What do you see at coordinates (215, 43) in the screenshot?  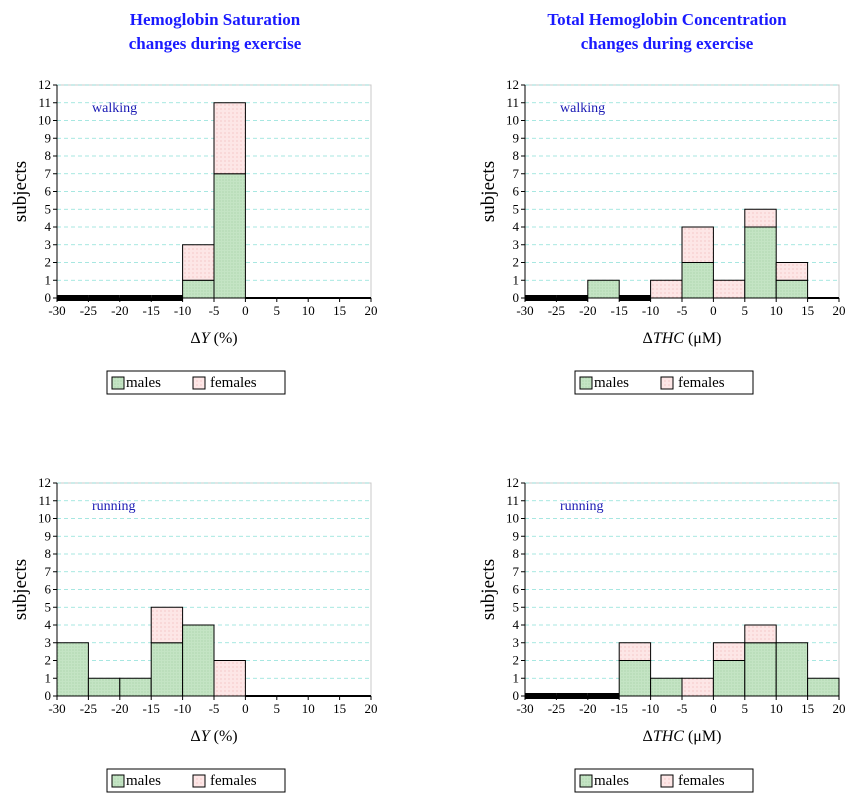 I see `left-title-line2: changes during exercise` at bounding box center [215, 43].